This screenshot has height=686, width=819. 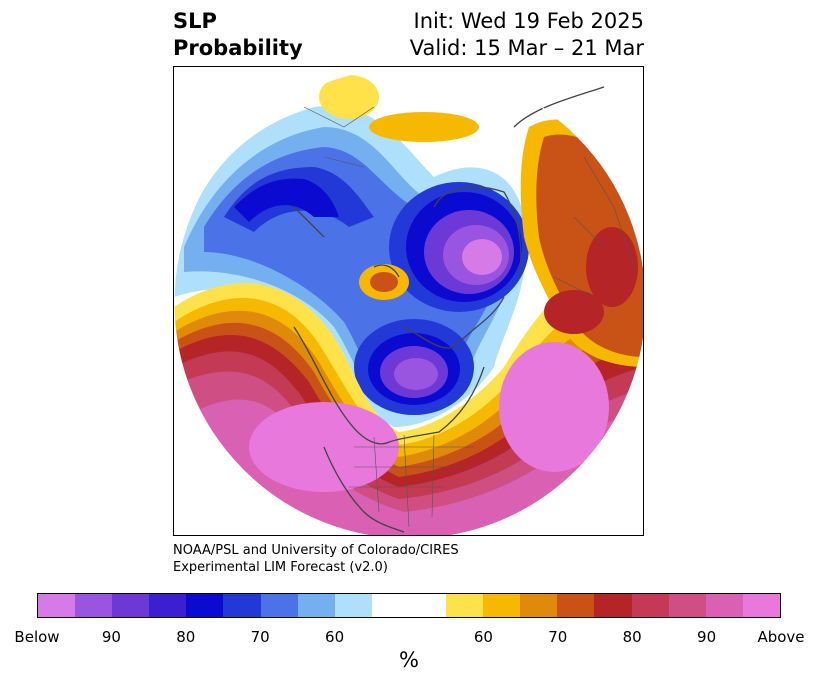 I want to click on map-title-left: SLP Probability, so click(x=238, y=35).